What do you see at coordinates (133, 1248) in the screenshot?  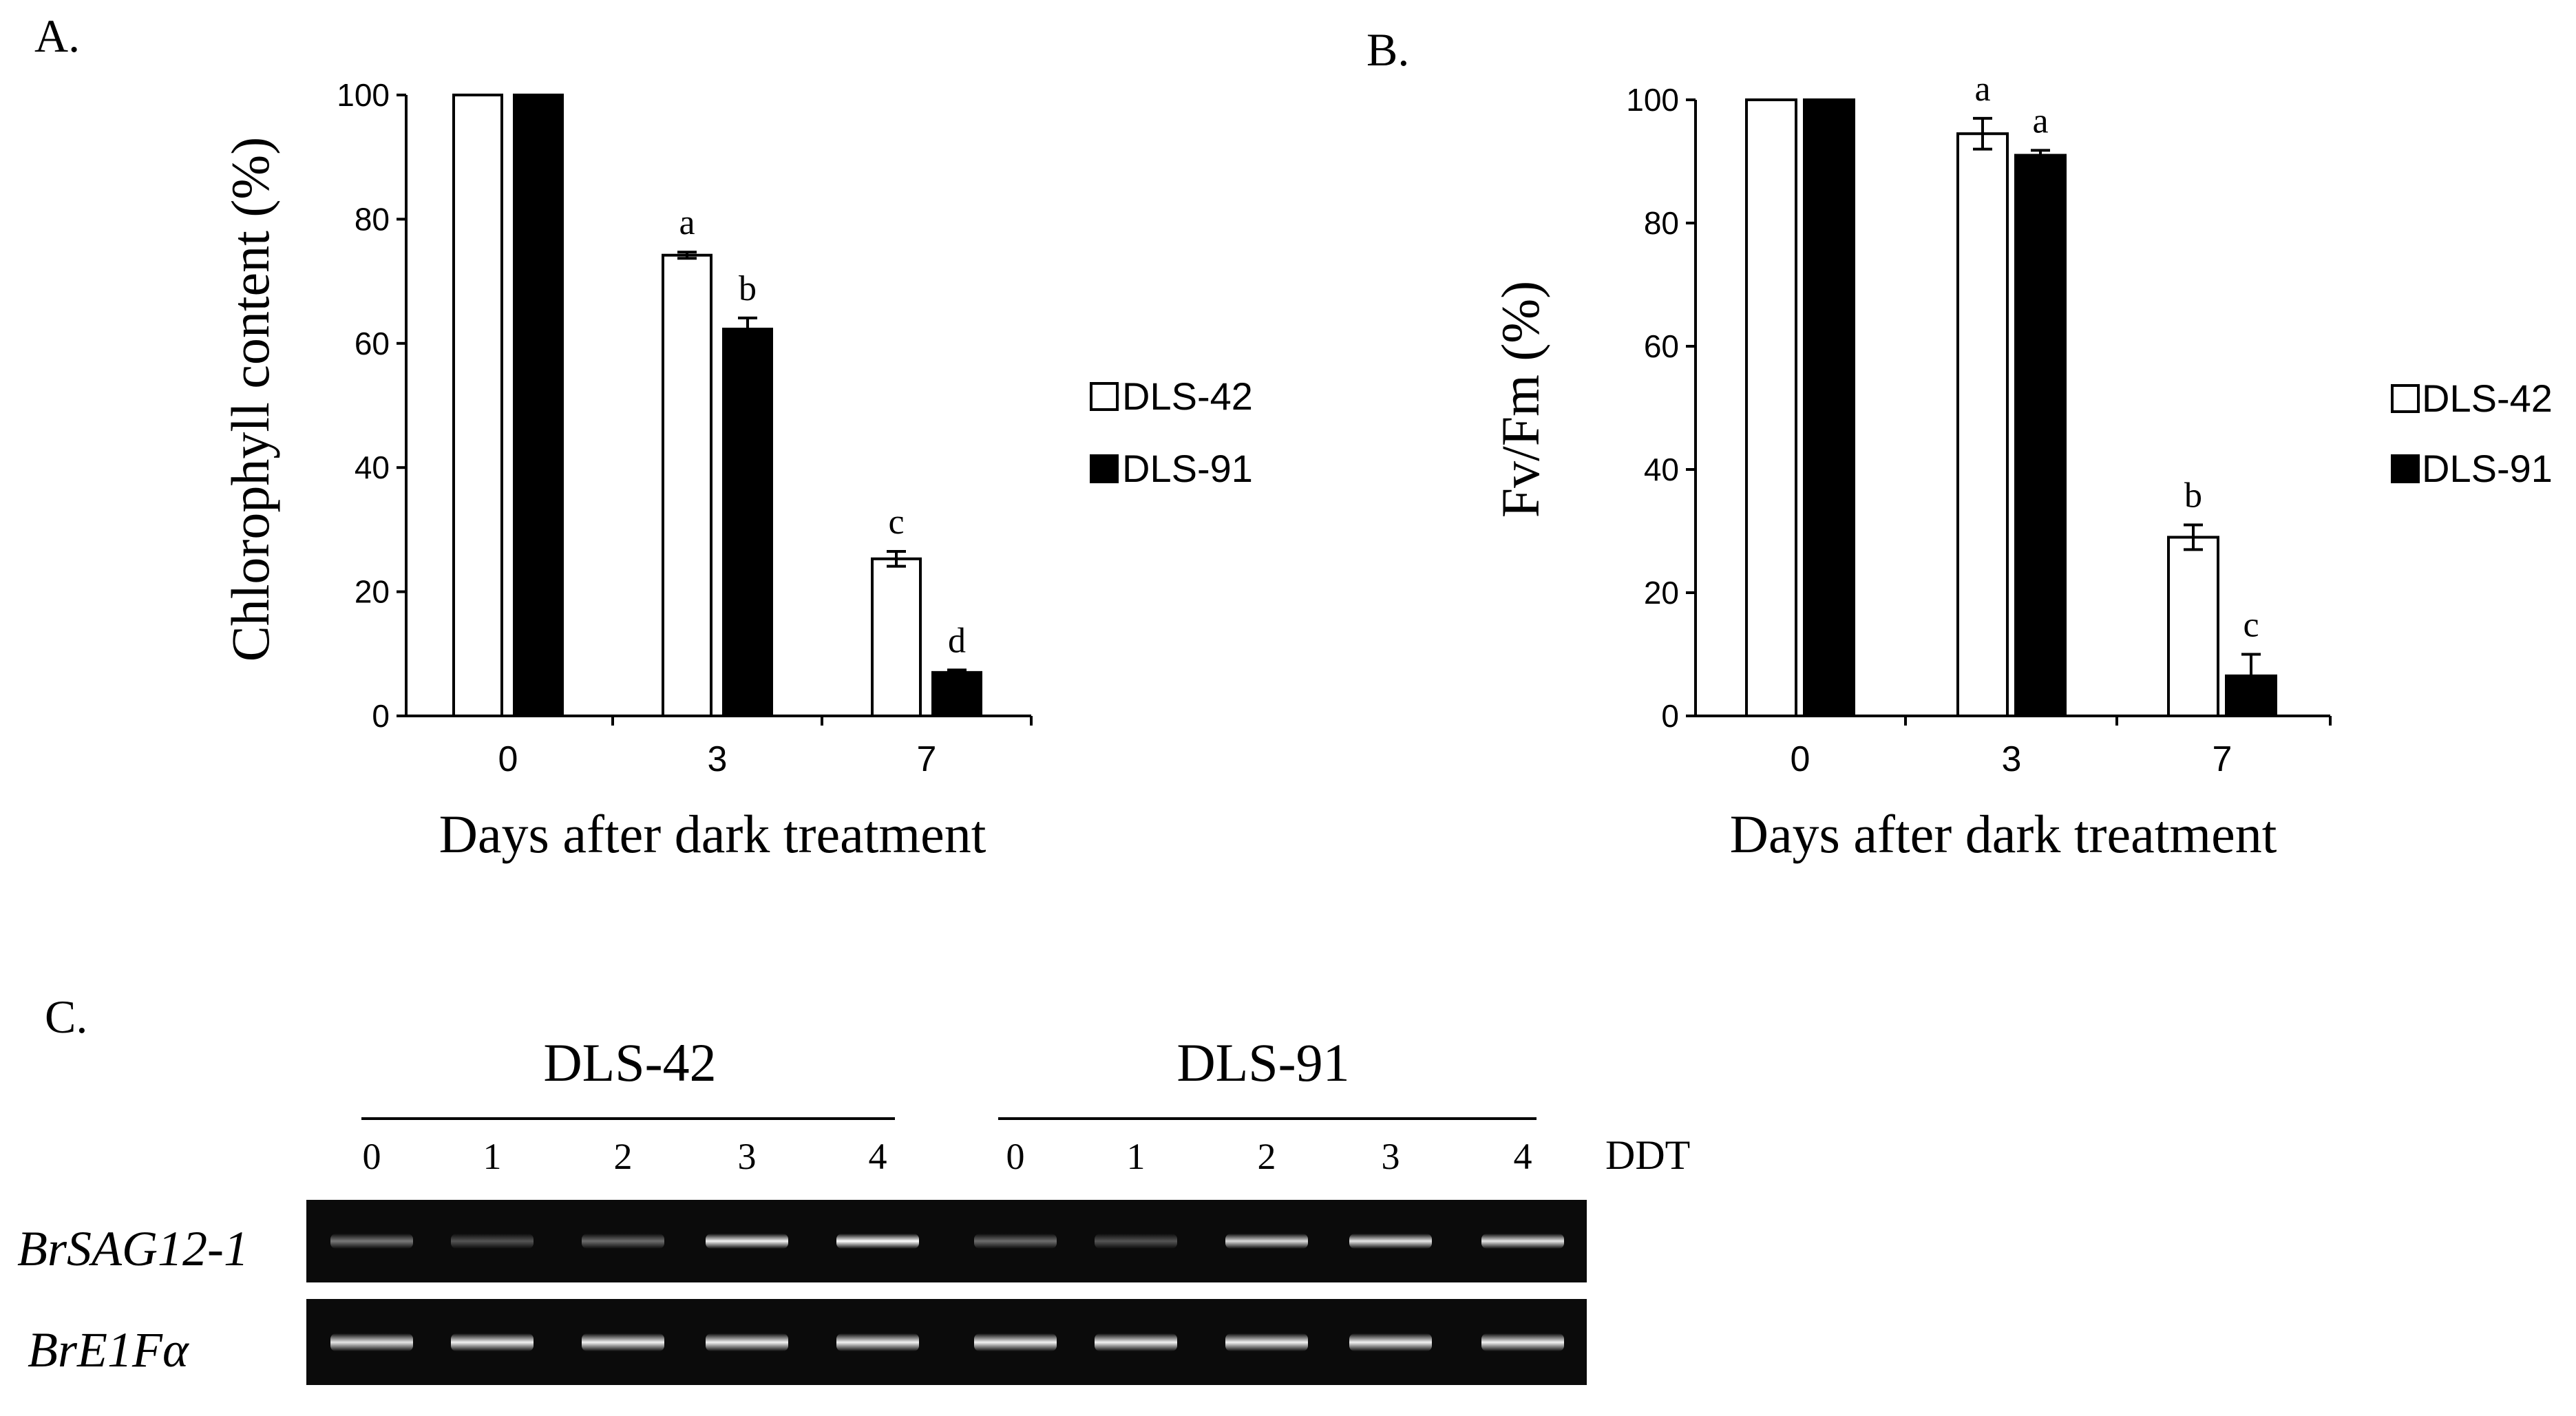 I see `gel-row-label-brsag12-1: BrSAG12-1` at bounding box center [133, 1248].